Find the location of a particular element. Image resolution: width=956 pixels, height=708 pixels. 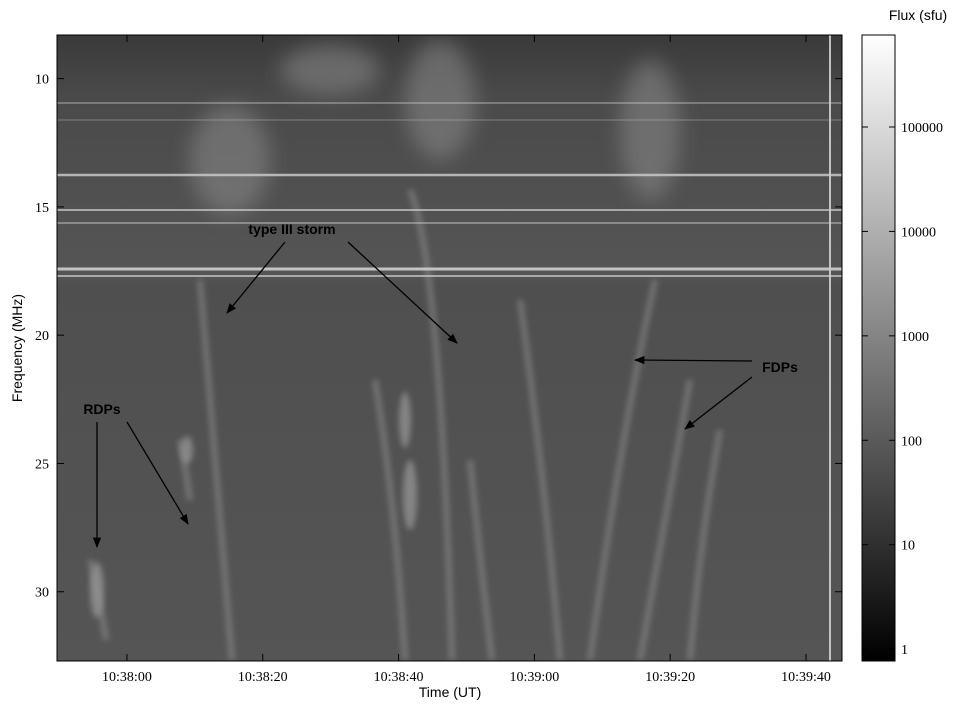

colorbar-tick-label: 1000 is located at coordinates (915, 337).